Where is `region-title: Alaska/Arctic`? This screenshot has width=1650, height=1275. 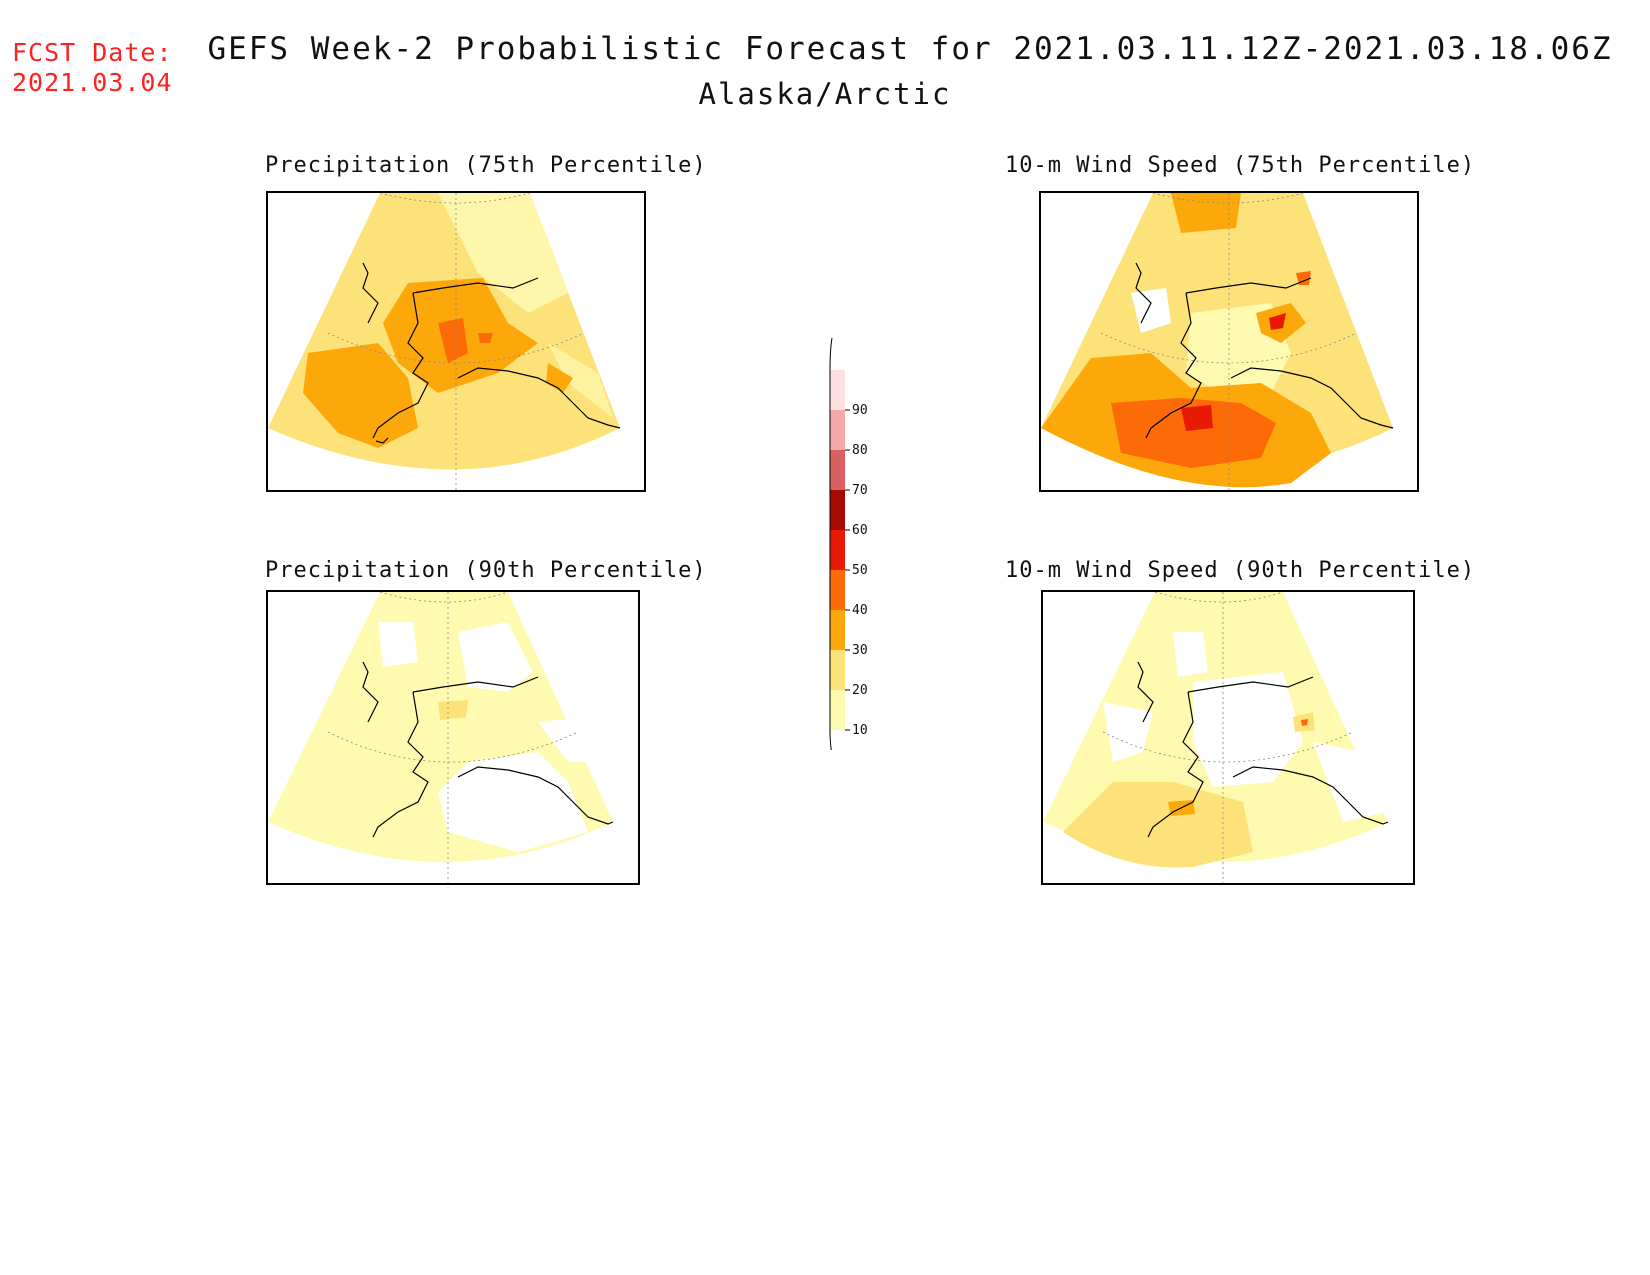
region-title: Alaska/Arctic is located at coordinates (825, 94).